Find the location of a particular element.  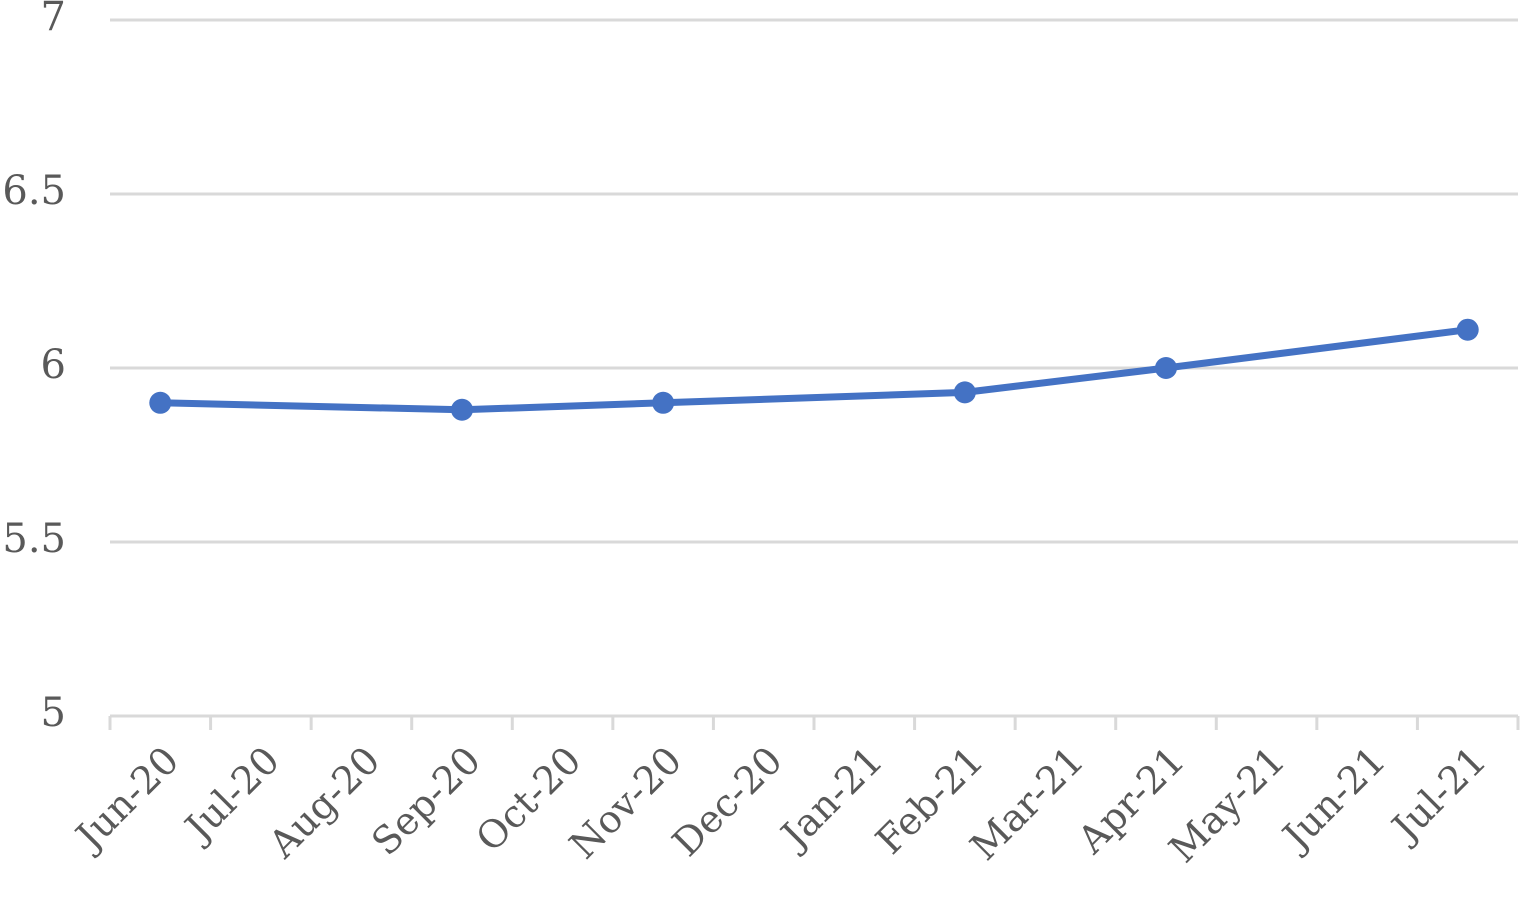

x-tick-label-Dec-20: Dec-20 is located at coordinates (727, 801).